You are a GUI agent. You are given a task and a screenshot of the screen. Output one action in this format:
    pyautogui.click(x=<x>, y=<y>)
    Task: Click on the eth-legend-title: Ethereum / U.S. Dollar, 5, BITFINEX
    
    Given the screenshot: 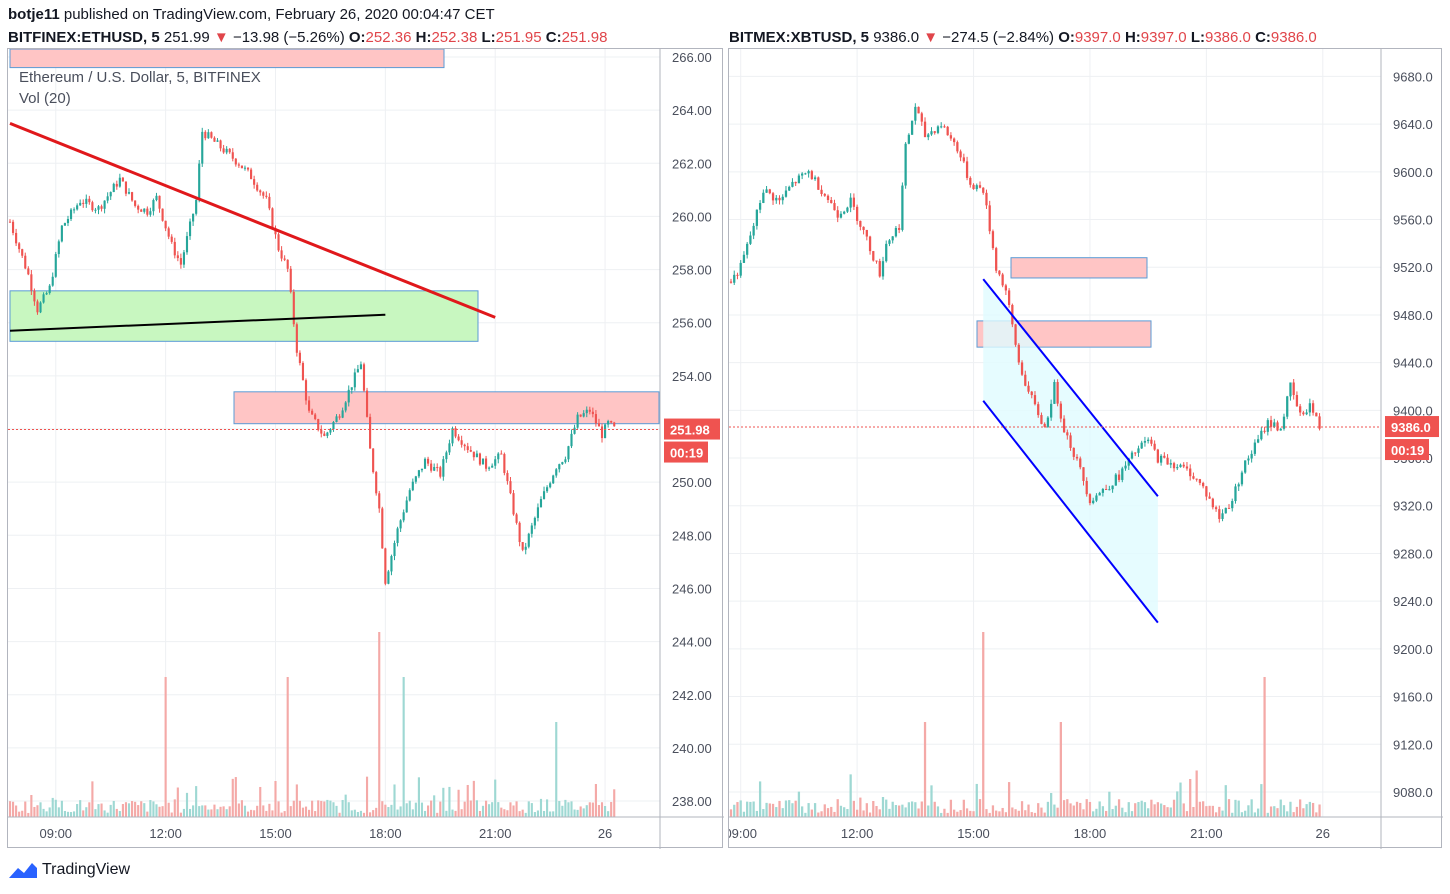 What is the action you would take?
    pyautogui.click(x=140, y=77)
    